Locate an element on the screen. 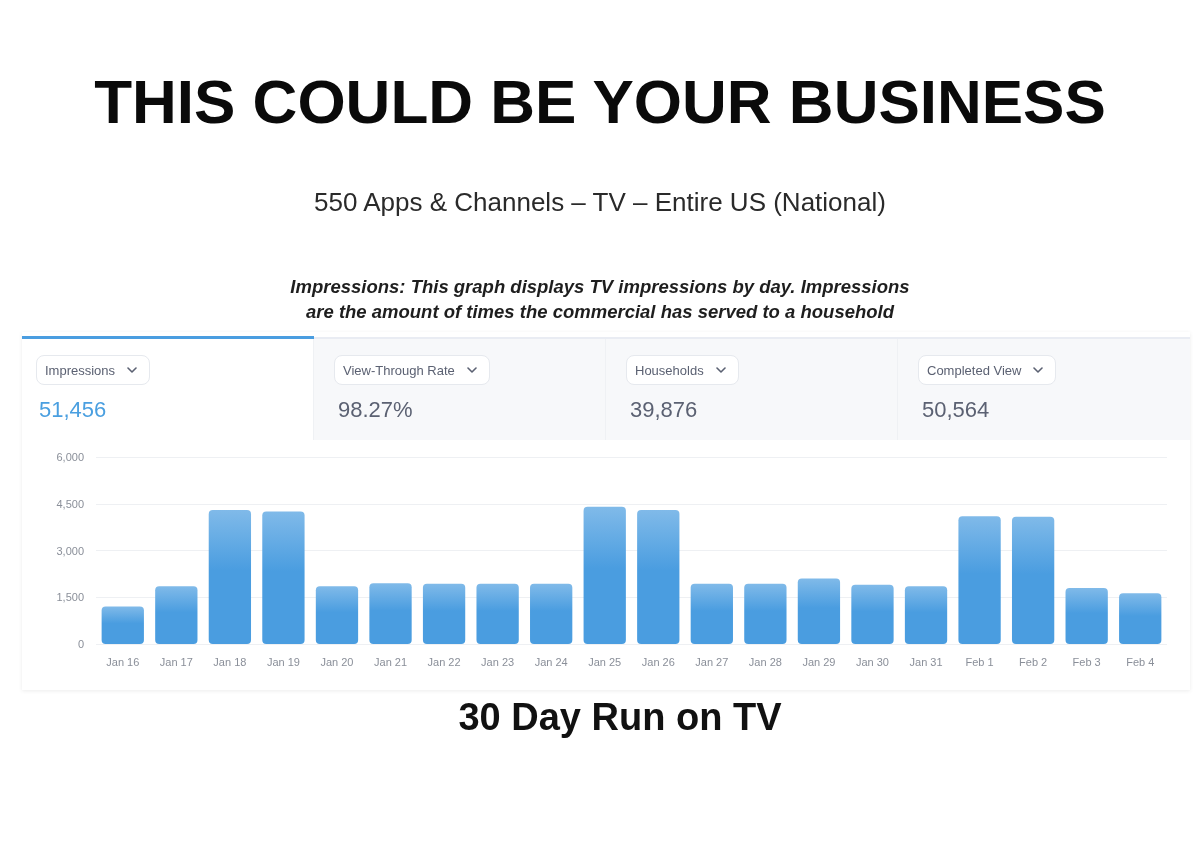 This screenshot has width=1200, height=848. metric-dropdown: Impressions is located at coordinates (93, 370).